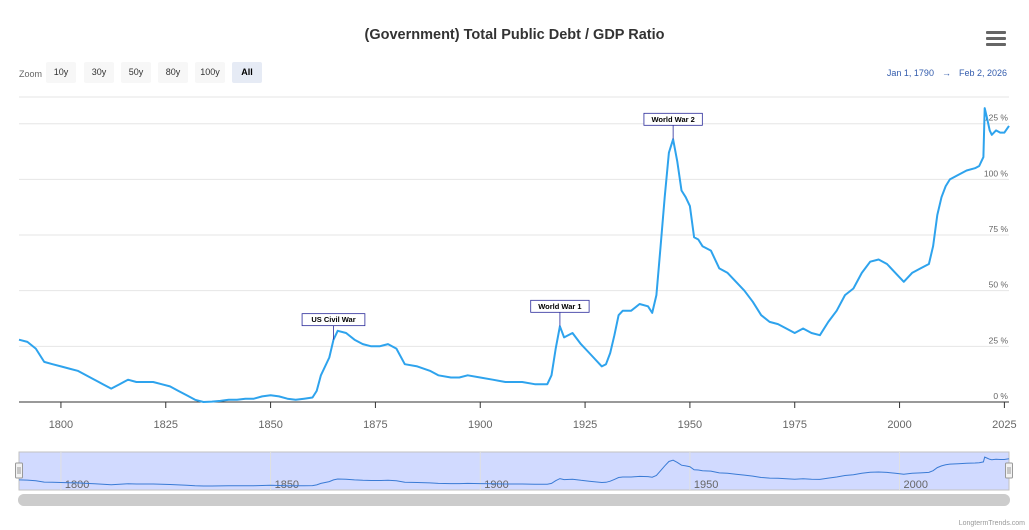  Describe the element at coordinates (1000, 396) in the screenshot. I see `y-tick-label: 0 %` at that location.